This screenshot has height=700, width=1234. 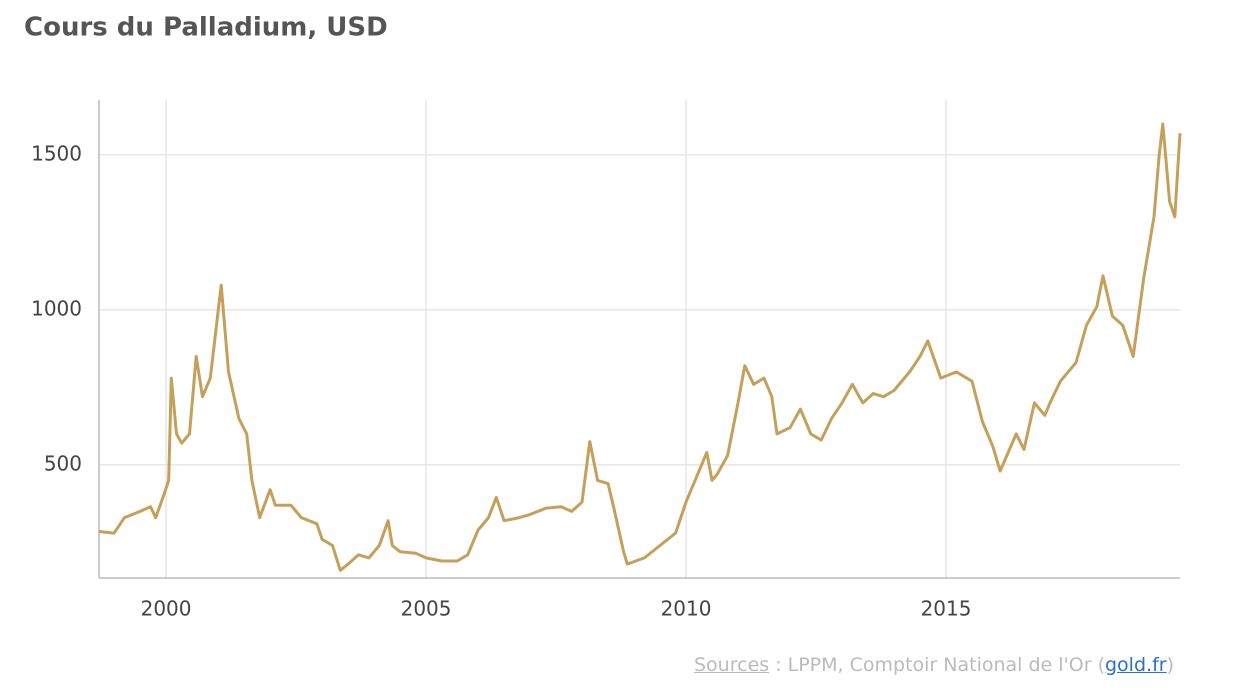 What do you see at coordinates (1170, 665) in the screenshot?
I see `source-end: )` at bounding box center [1170, 665].